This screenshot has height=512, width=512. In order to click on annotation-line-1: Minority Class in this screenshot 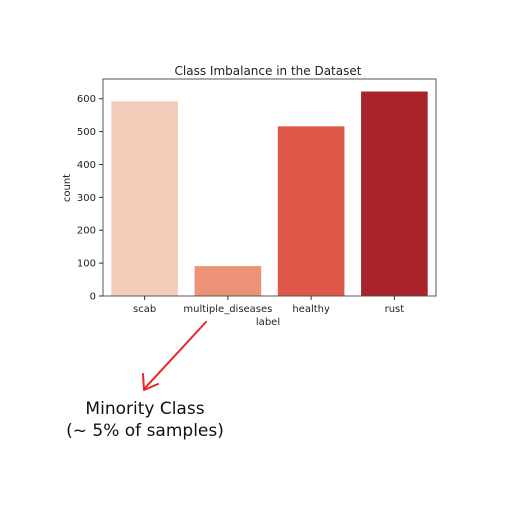, I will do `click(145, 409)`.